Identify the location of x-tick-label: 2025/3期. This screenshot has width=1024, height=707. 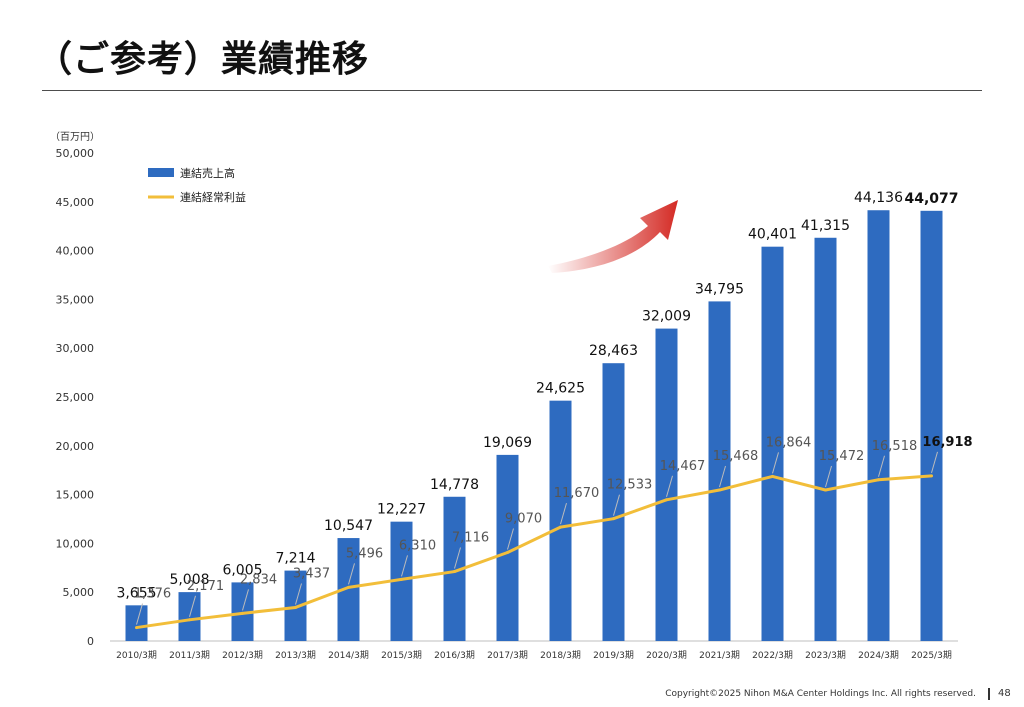
(931, 655).